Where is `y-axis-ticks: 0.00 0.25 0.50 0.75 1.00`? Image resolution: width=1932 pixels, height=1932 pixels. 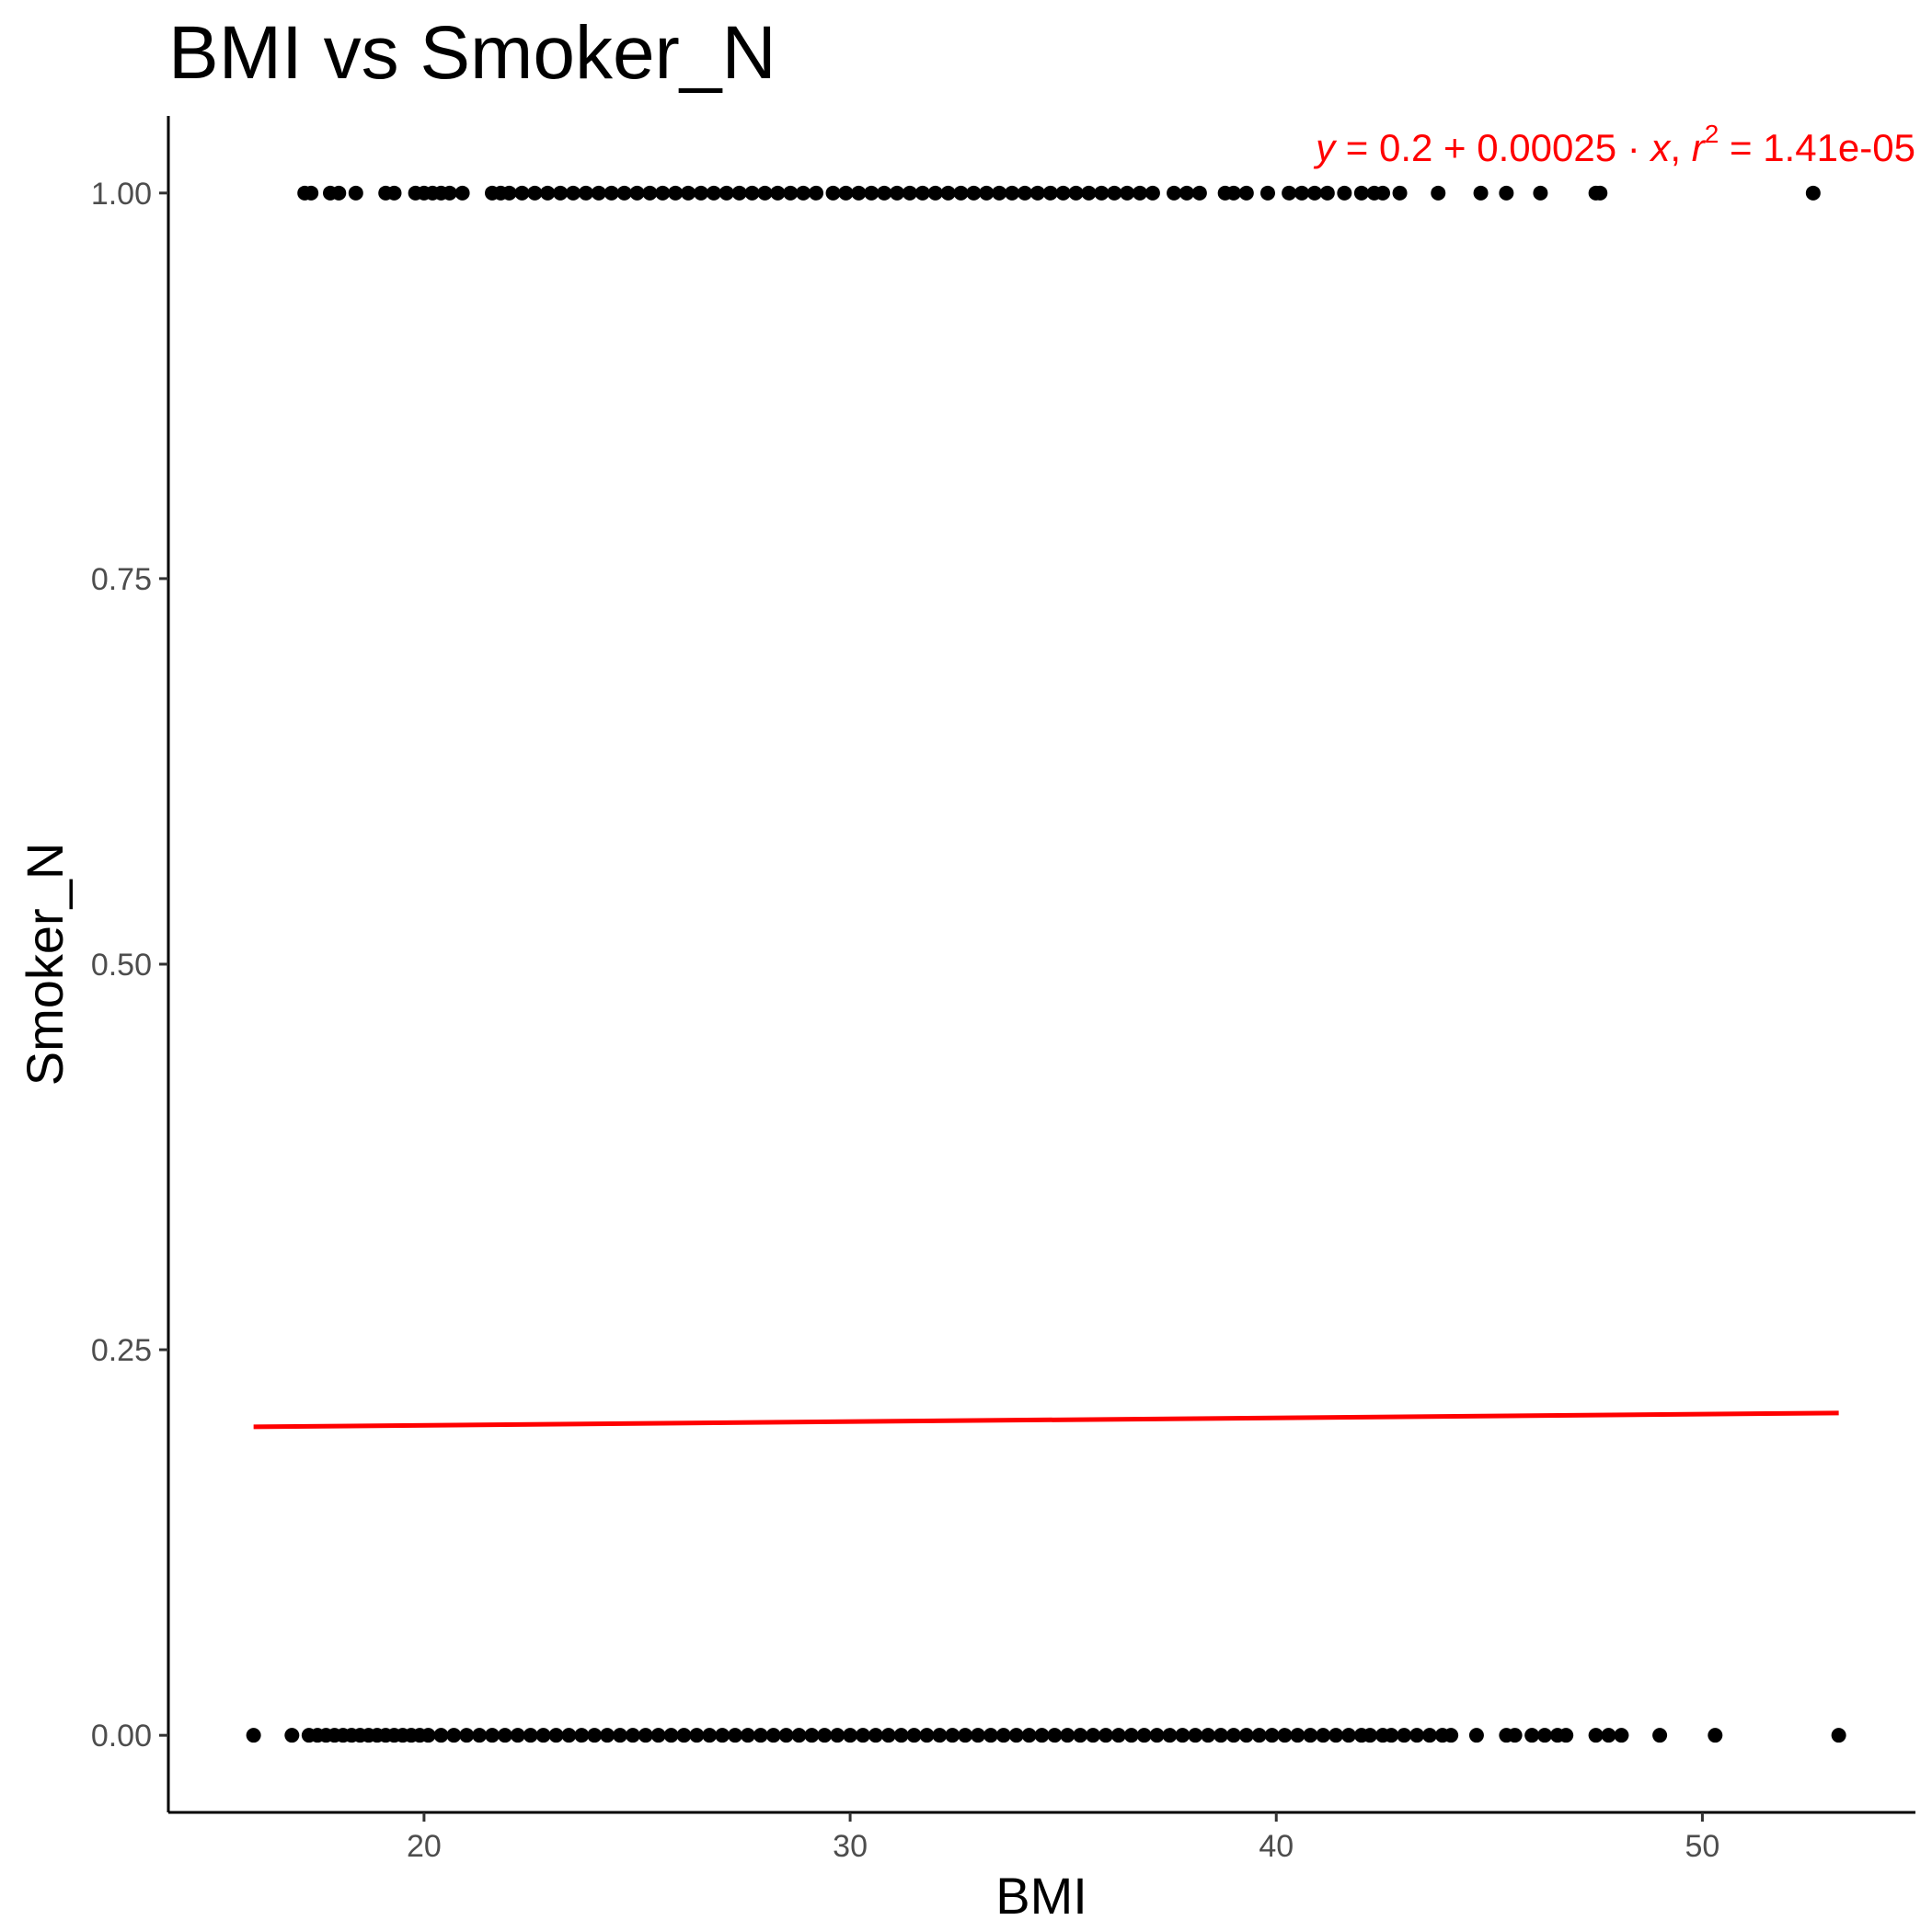 y-axis-ticks: 0.00 0.25 0.50 0.75 1.00 is located at coordinates (129, 965).